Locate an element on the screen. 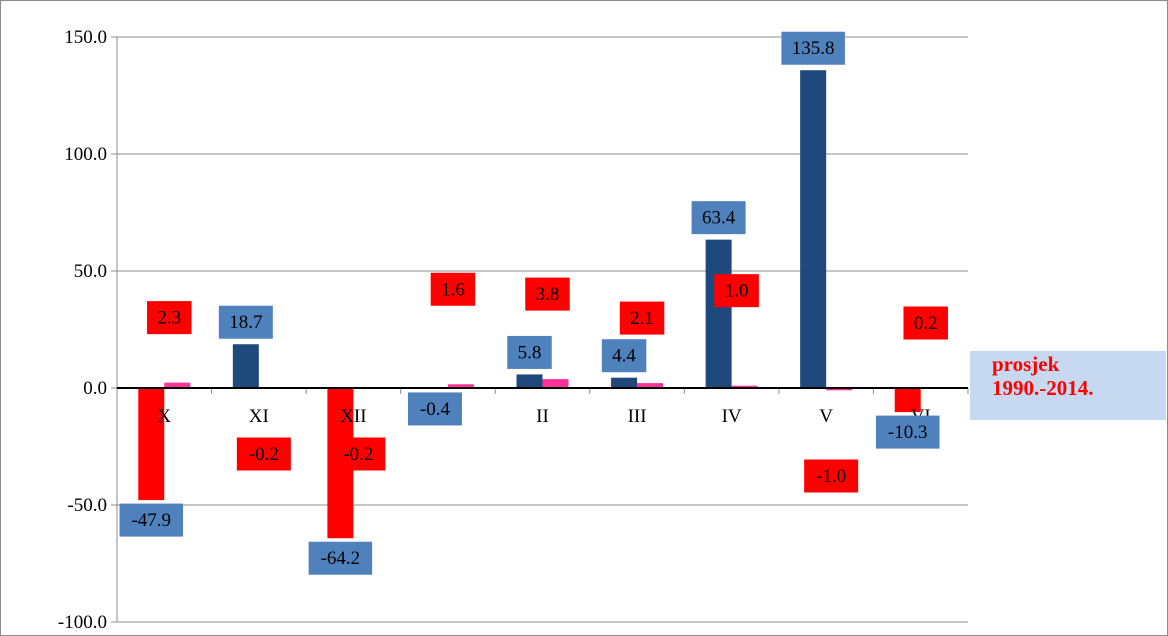 This screenshot has width=1168, height=636. data-label-series-1: 135.8 is located at coordinates (813, 48).